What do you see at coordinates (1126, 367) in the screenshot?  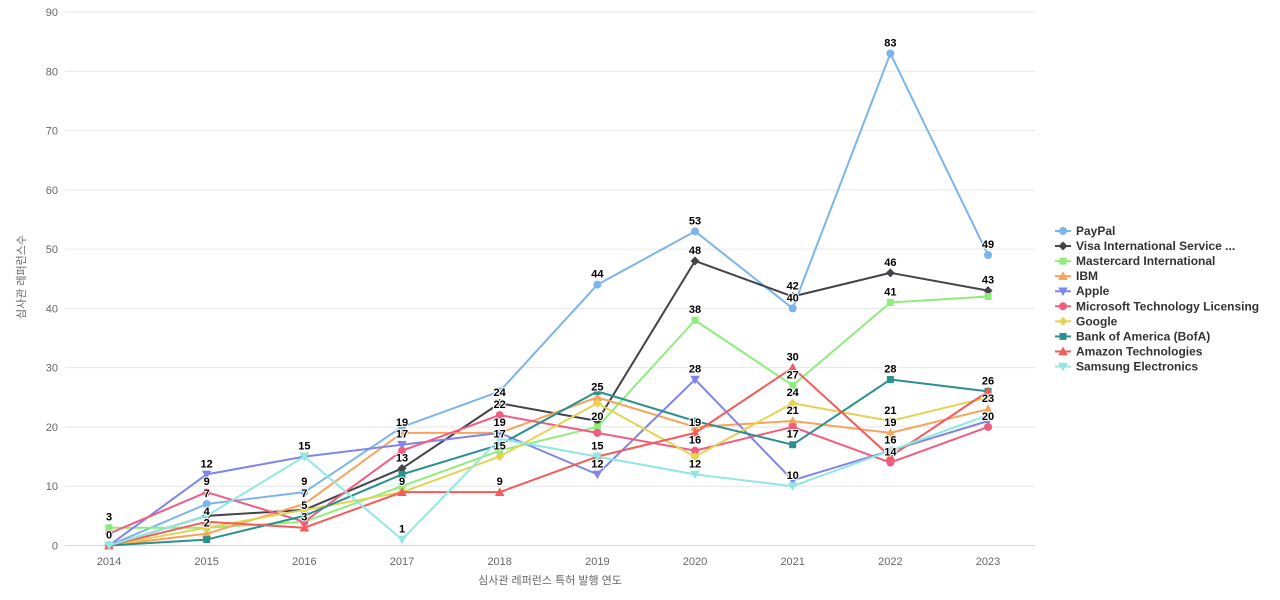 I see `legend-item-samsung-electronics: Samsung Electronics` at bounding box center [1126, 367].